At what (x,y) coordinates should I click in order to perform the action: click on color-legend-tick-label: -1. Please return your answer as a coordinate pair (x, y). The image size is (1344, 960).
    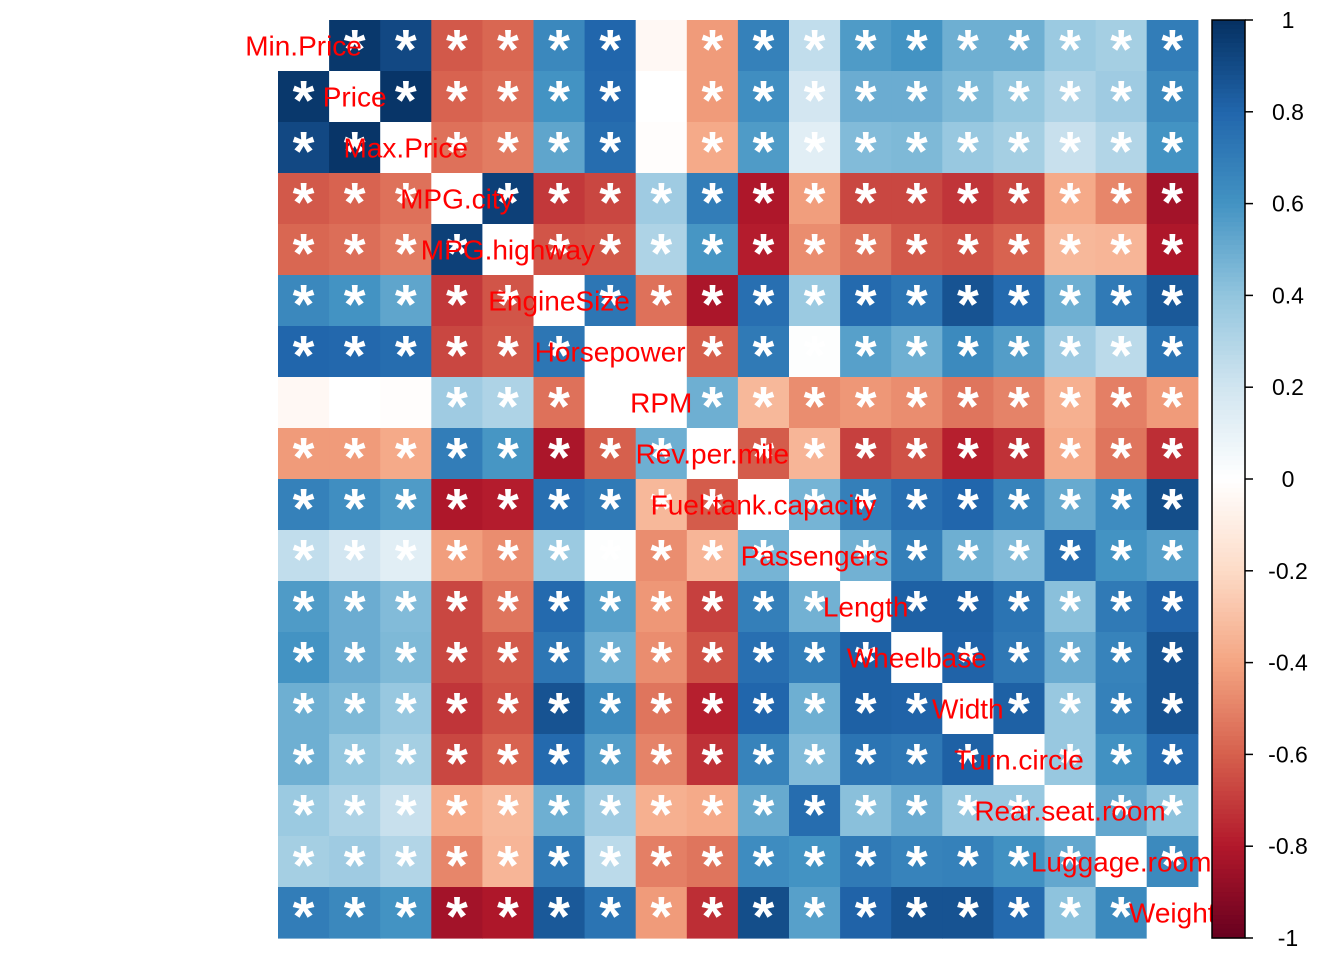
    Looking at the image, I should click on (1288, 938).